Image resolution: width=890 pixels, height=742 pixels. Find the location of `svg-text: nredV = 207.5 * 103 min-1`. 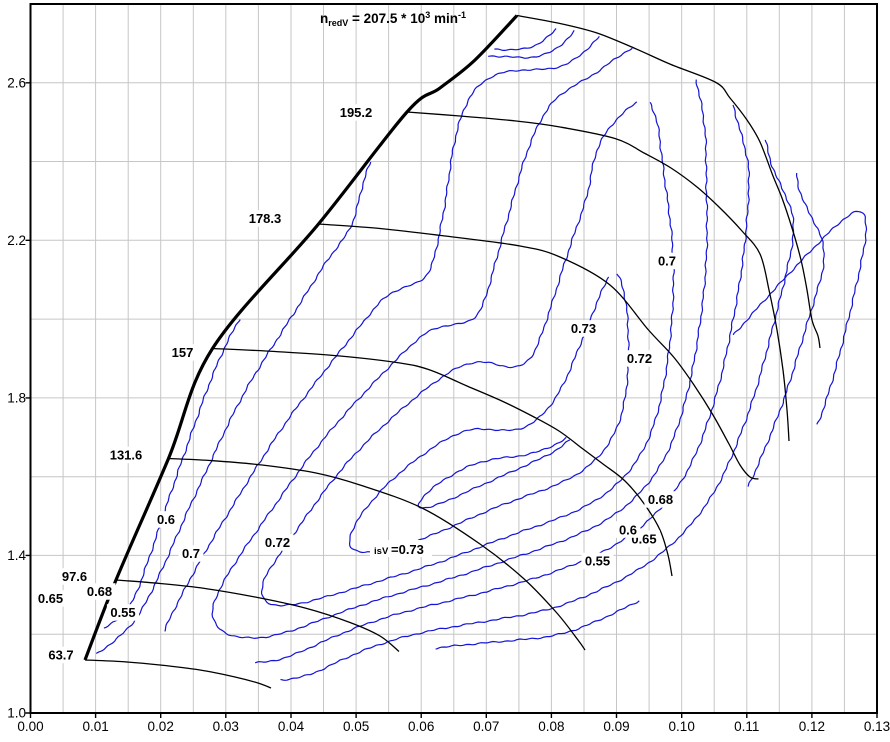

svg-text: nredV = 207.5 * 103 min-1 is located at coordinates (393, 19).